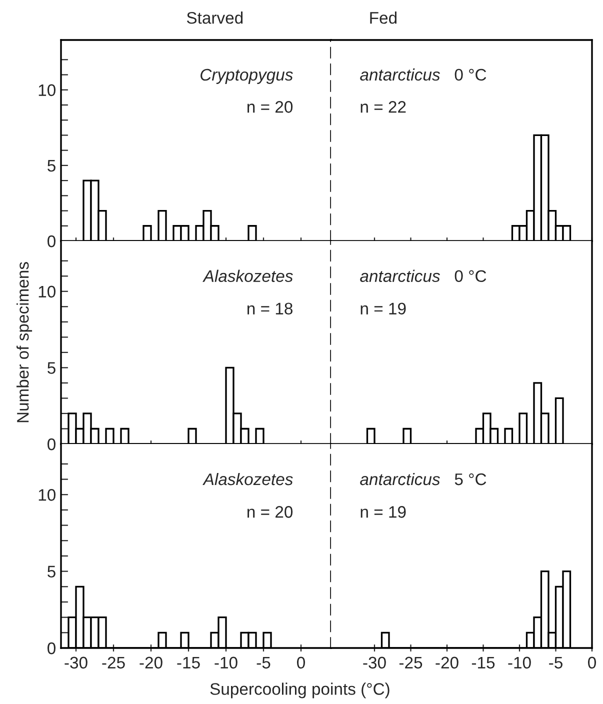  What do you see at coordinates (24, 342) in the screenshot?
I see `y-axis-title: Number of specimens` at bounding box center [24, 342].